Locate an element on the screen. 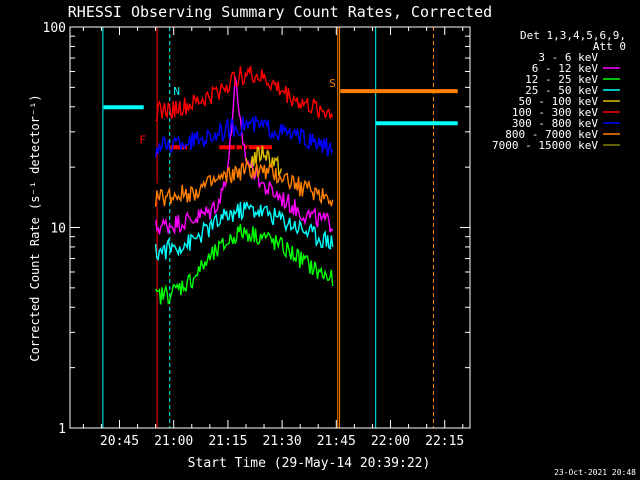  footer-timestamp: 23-Oct-2021 20:48 is located at coordinates (595, 472).